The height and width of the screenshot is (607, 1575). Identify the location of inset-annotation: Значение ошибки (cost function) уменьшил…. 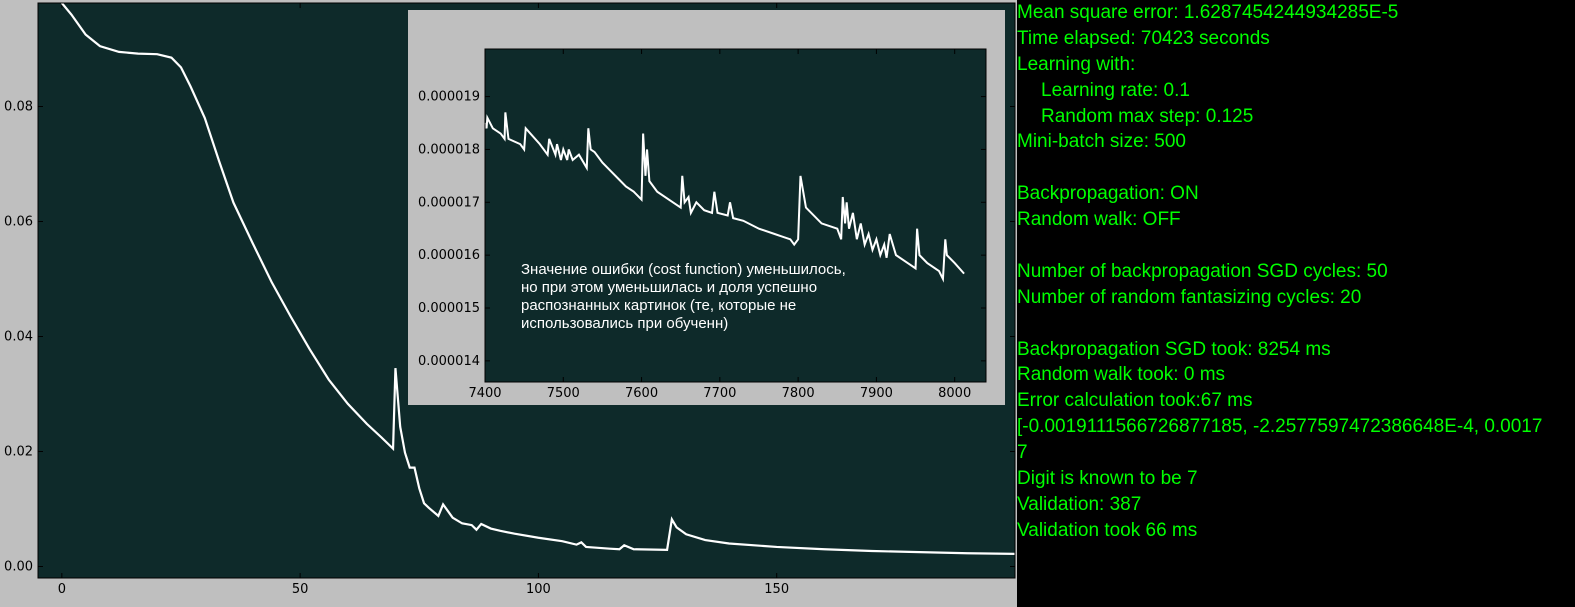
(683, 296).